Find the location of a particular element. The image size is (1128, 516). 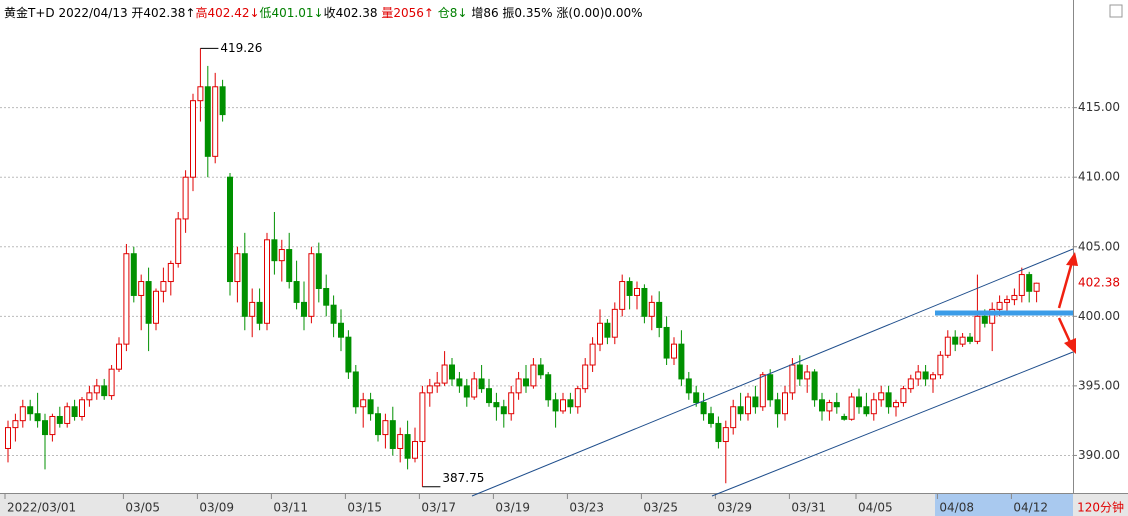

x-tick-label: 04/08 is located at coordinates (956, 508).